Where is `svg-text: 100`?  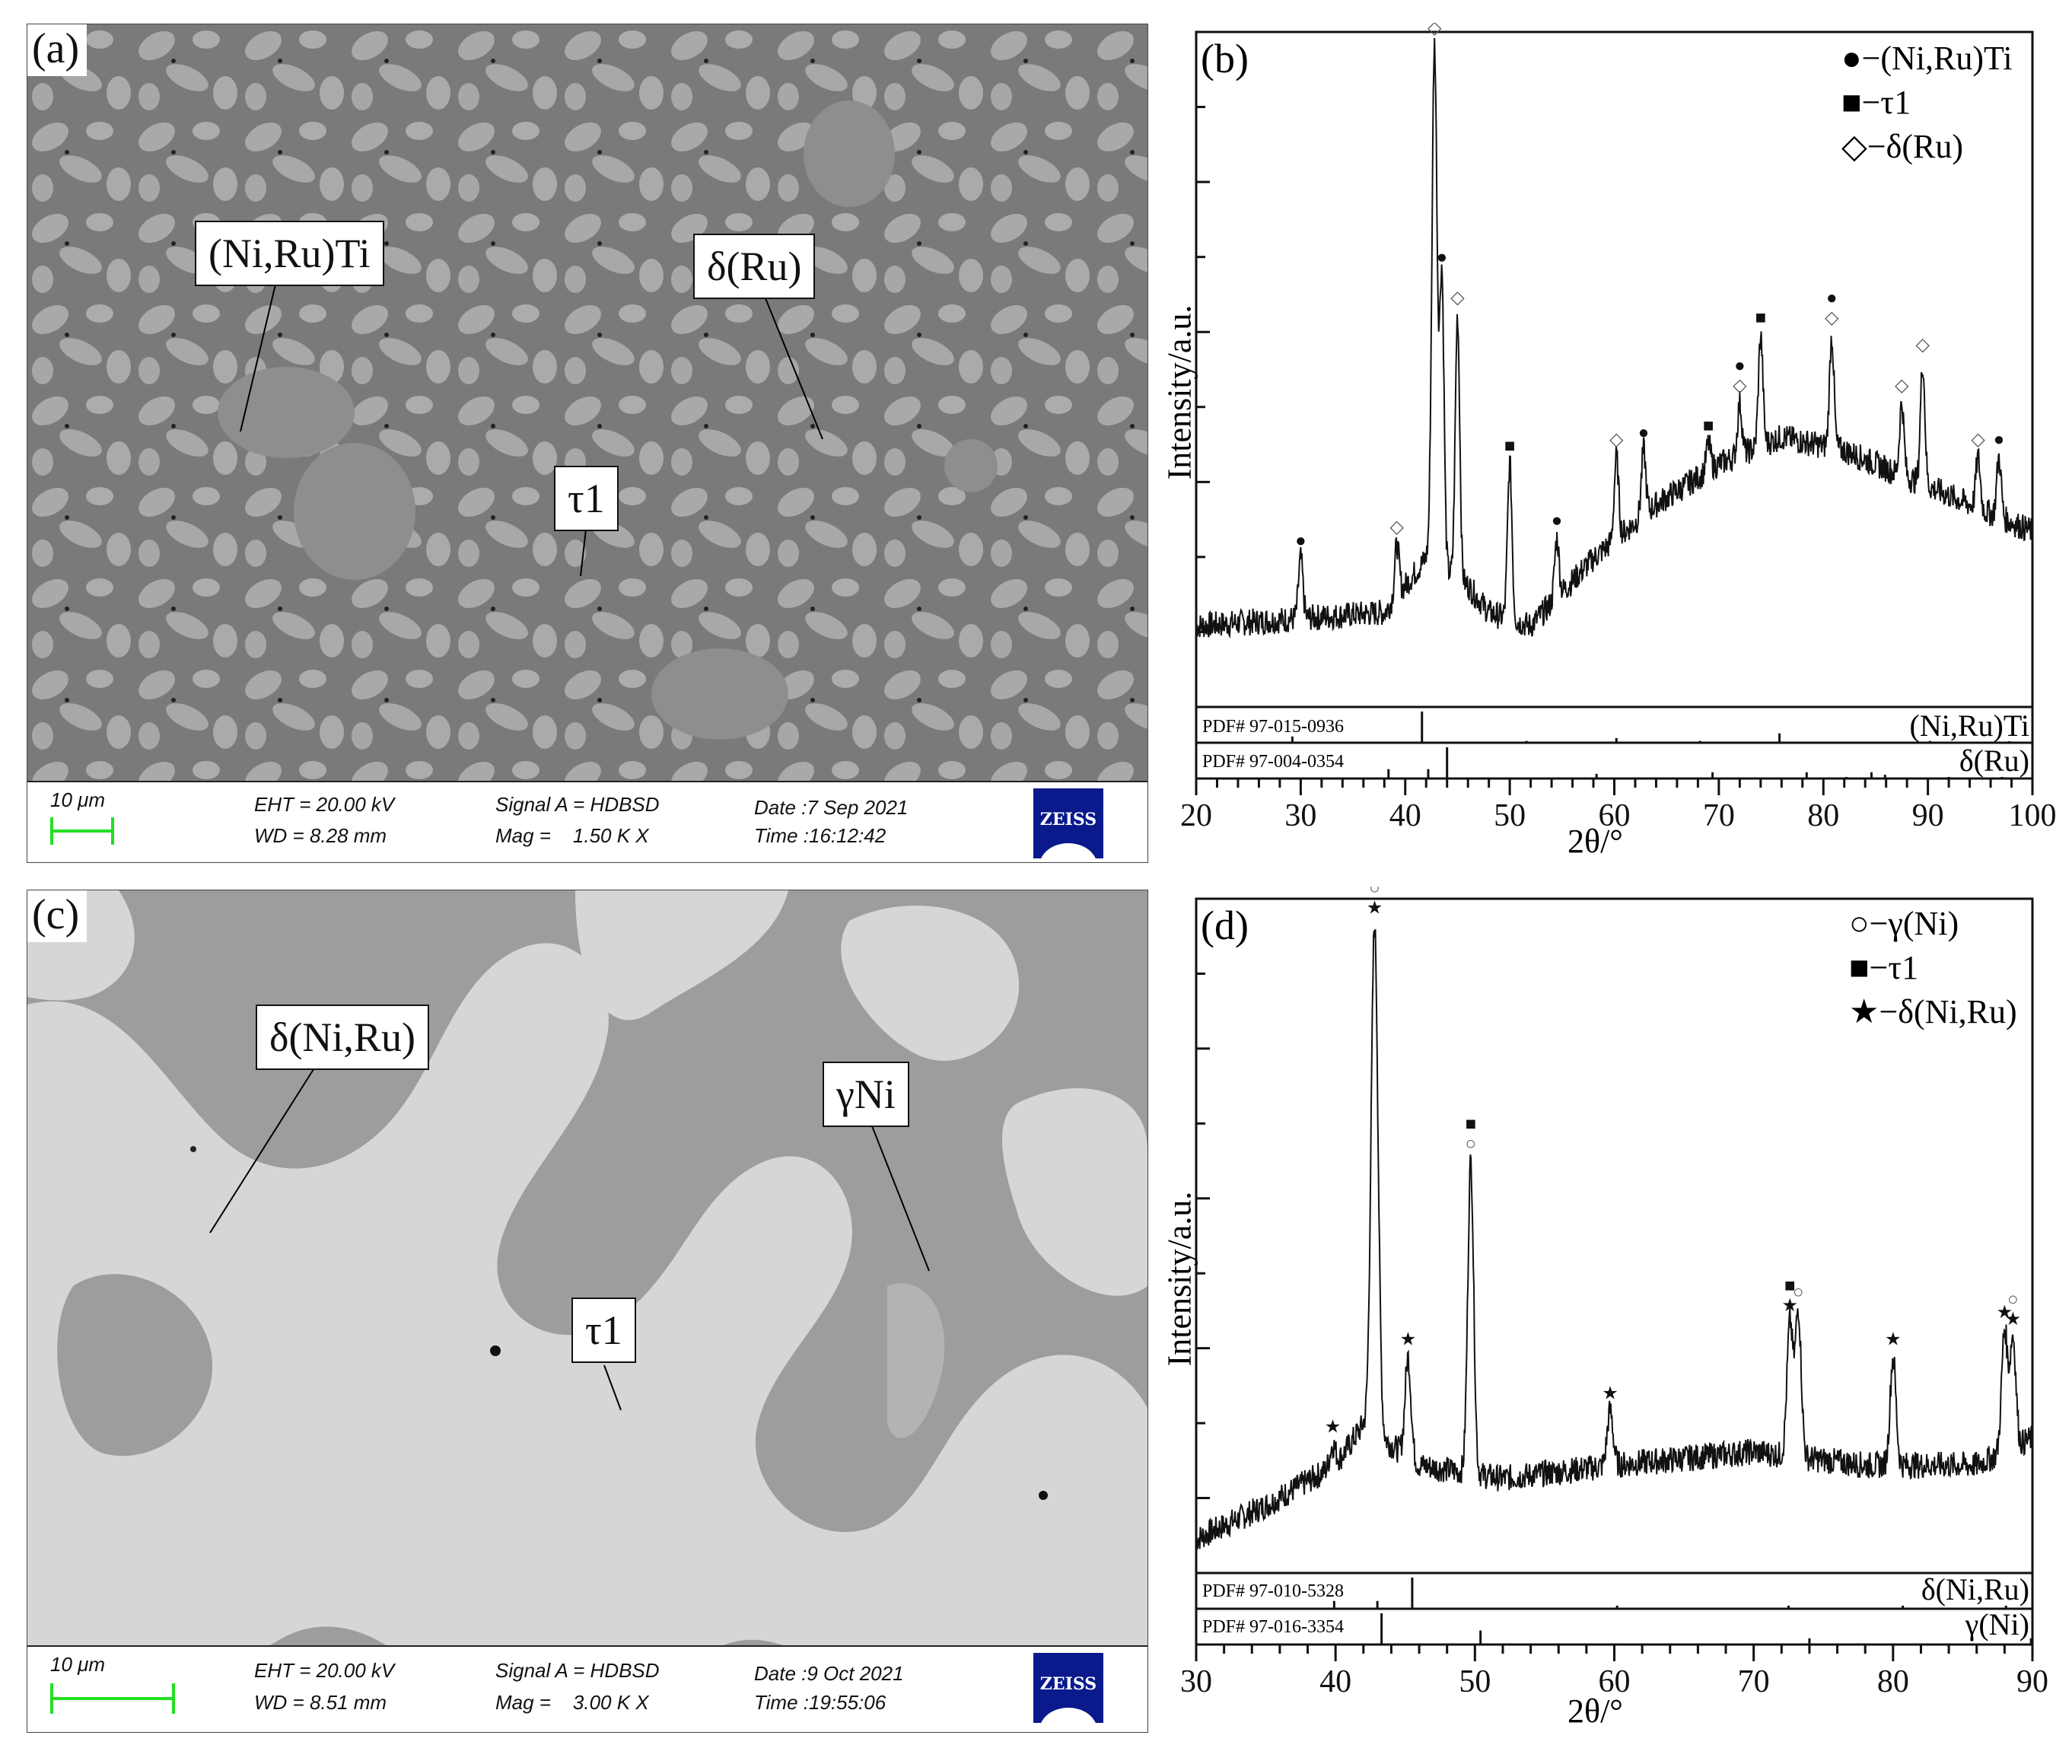
svg-text: 100 is located at coordinates (2033, 815).